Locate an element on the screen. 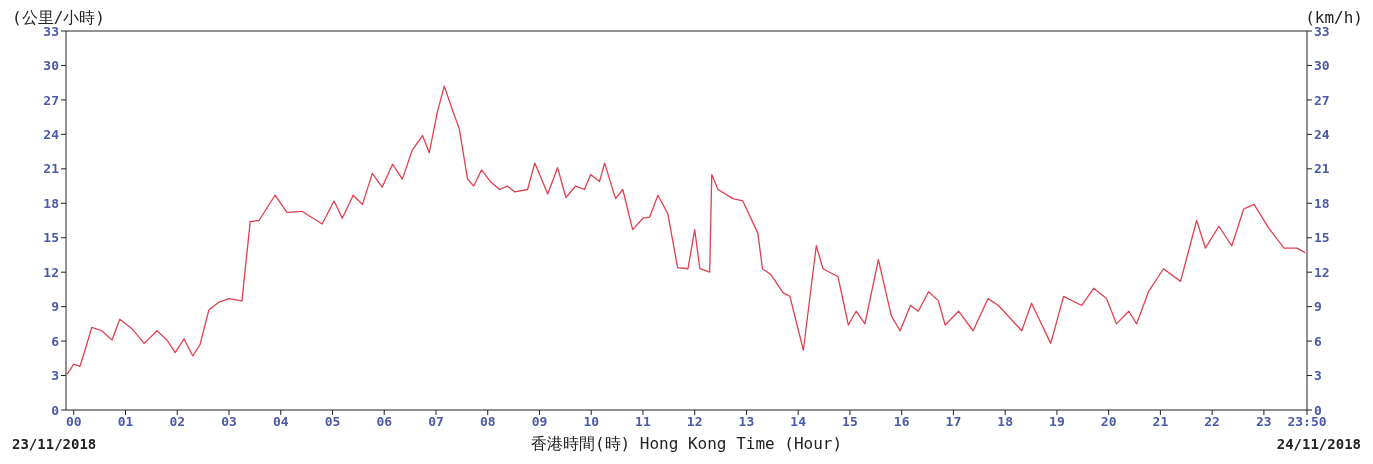  y-tick-label: 3 is located at coordinates (55, 376).